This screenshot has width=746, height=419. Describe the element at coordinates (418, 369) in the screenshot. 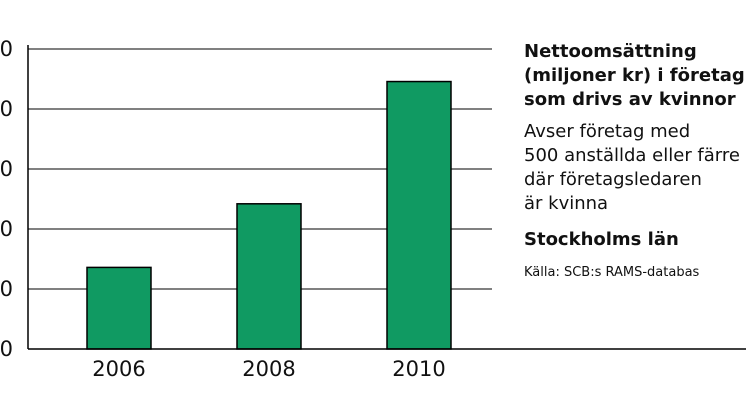

I see `x-tick-label: 2010` at that location.